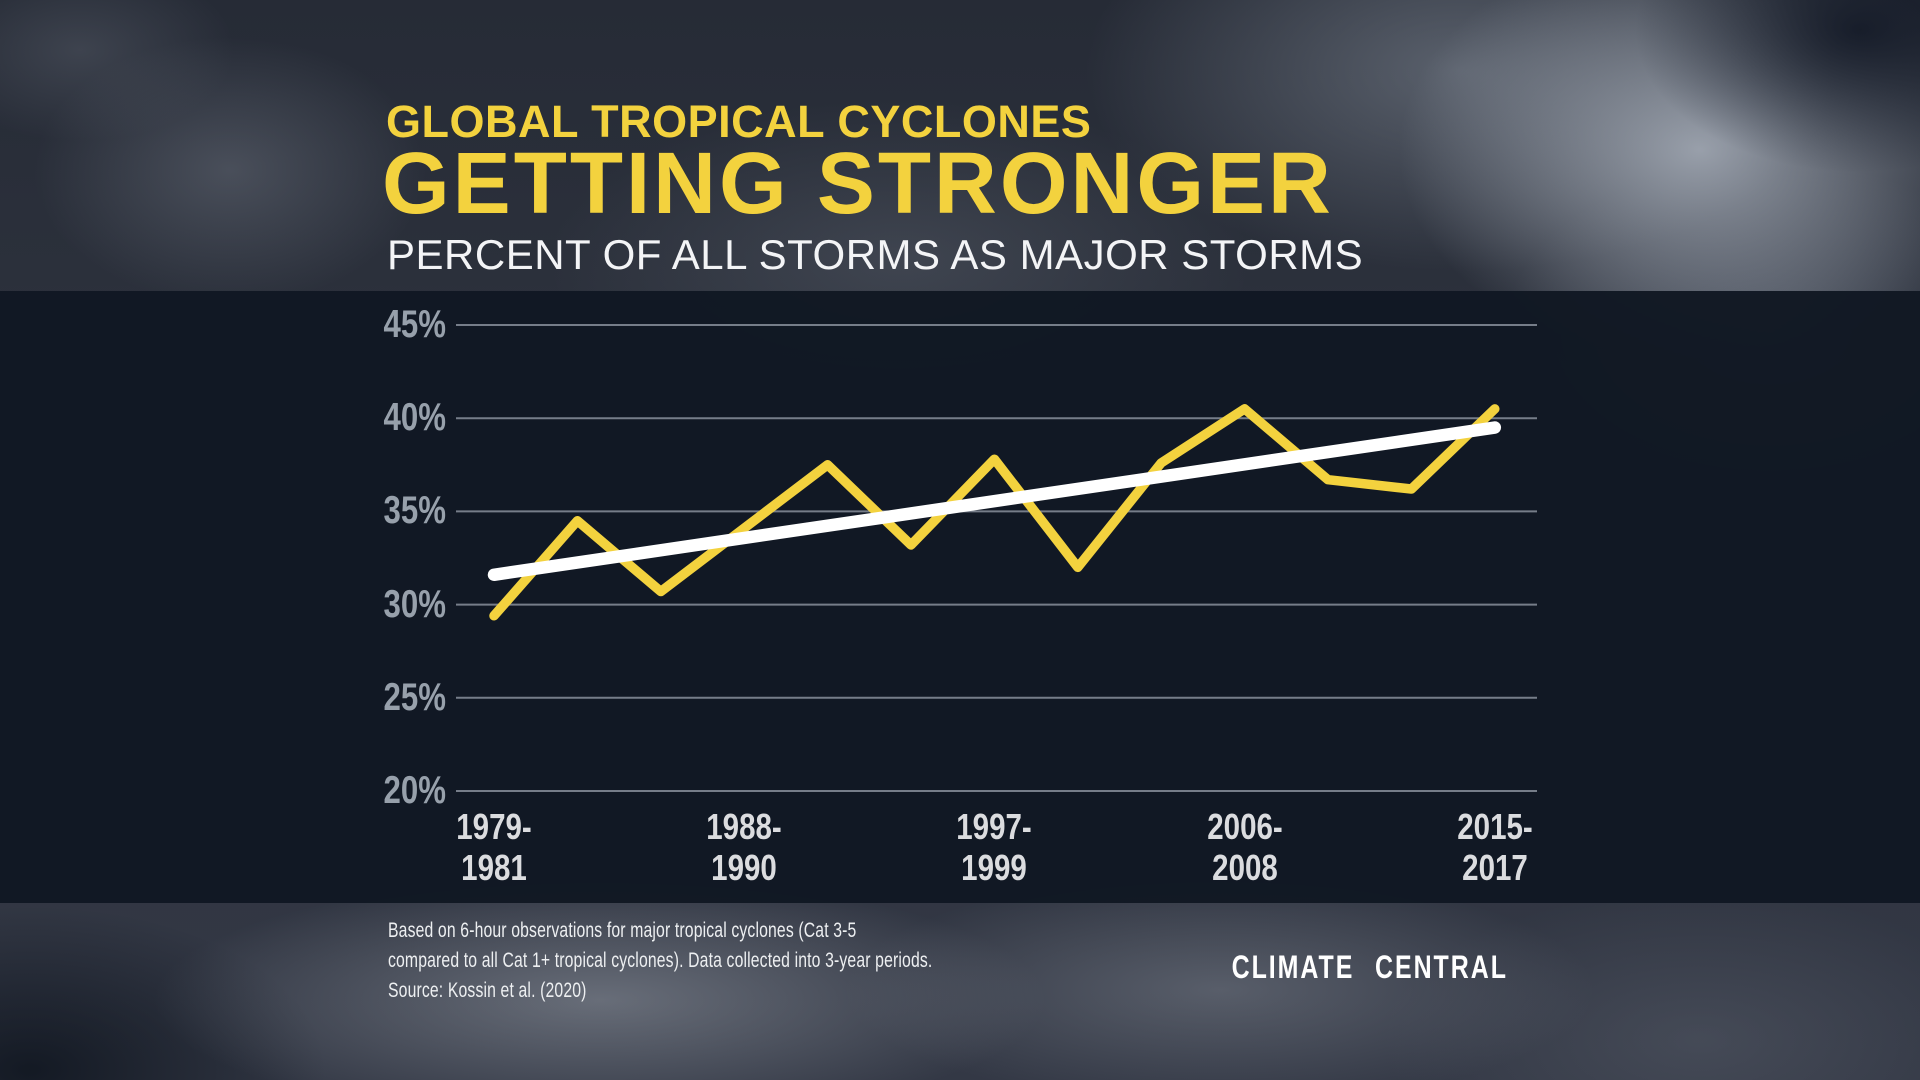 This screenshot has width=1920, height=1080. I want to click on x-axis-label-line: 1990, so click(744, 867).